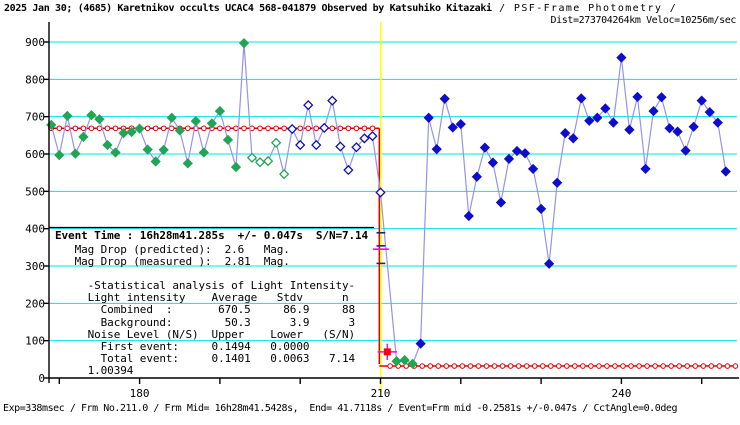 The image size is (740, 425). What do you see at coordinates (35, 42) in the screenshot?
I see `svg-text: 900` at bounding box center [35, 42].